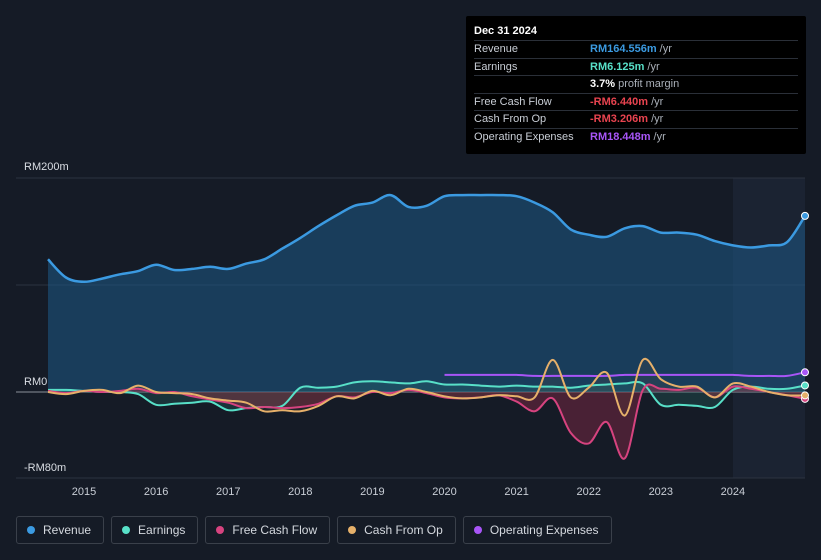 The image size is (821, 560). I want to click on tooltip-row: Earnings RM6.125m/yr, so click(636, 66).